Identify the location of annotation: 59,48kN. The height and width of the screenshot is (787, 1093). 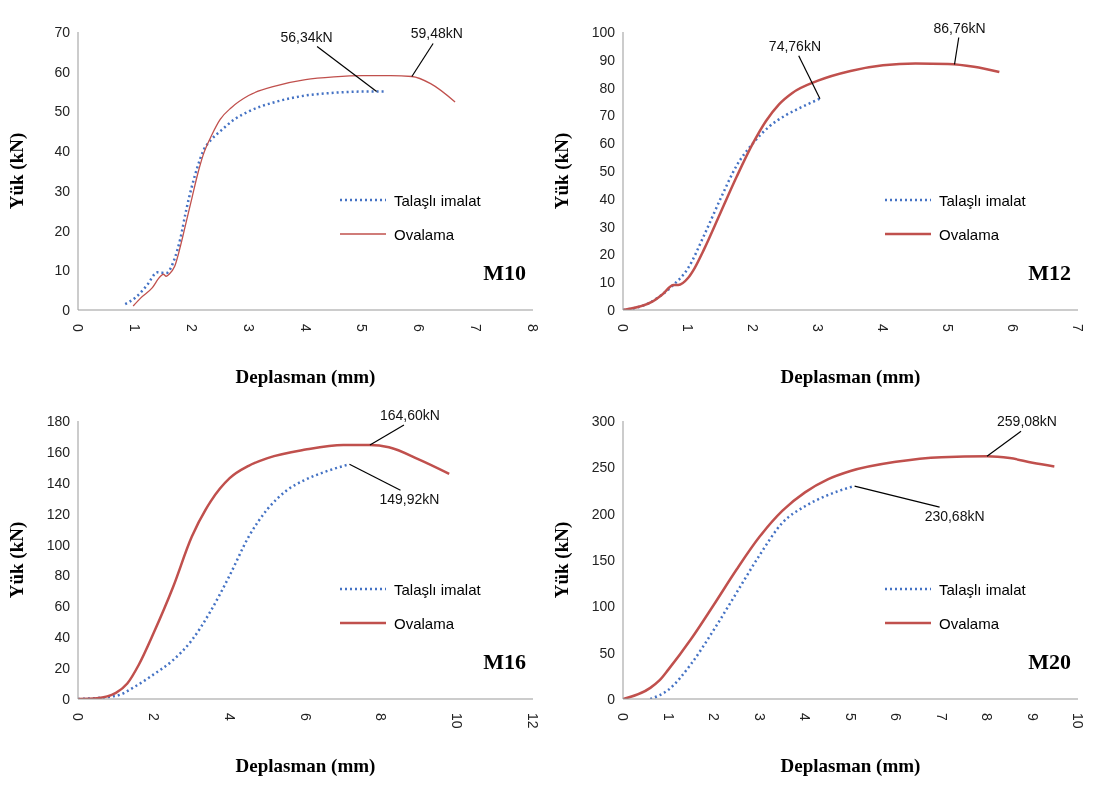
(436, 33).